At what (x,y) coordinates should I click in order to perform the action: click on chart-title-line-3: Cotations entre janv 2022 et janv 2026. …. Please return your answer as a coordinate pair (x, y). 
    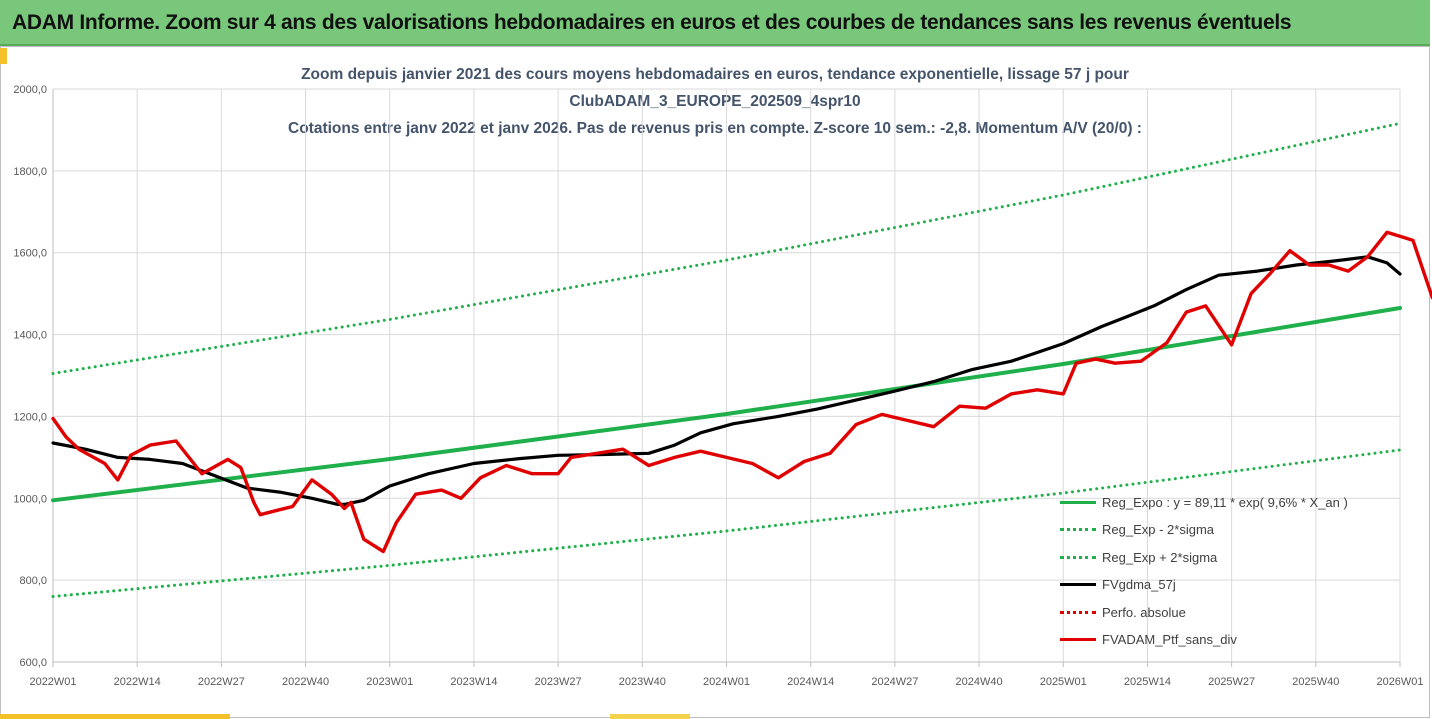
    Looking at the image, I should click on (715, 128).